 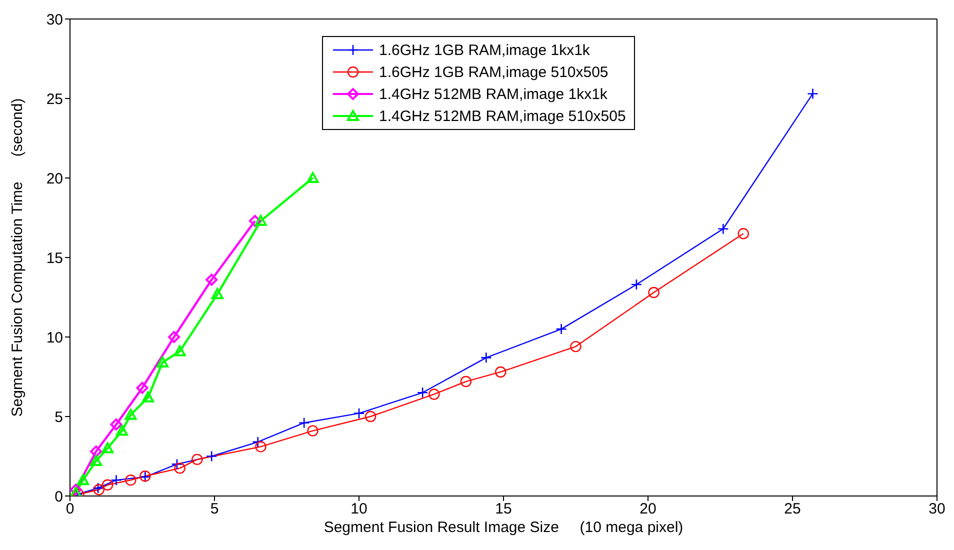 What do you see at coordinates (504, 527) in the screenshot?
I see `x-axis-title: Segment Fusion Result Image Size (10 mega pixel)` at bounding box center [504, 527].